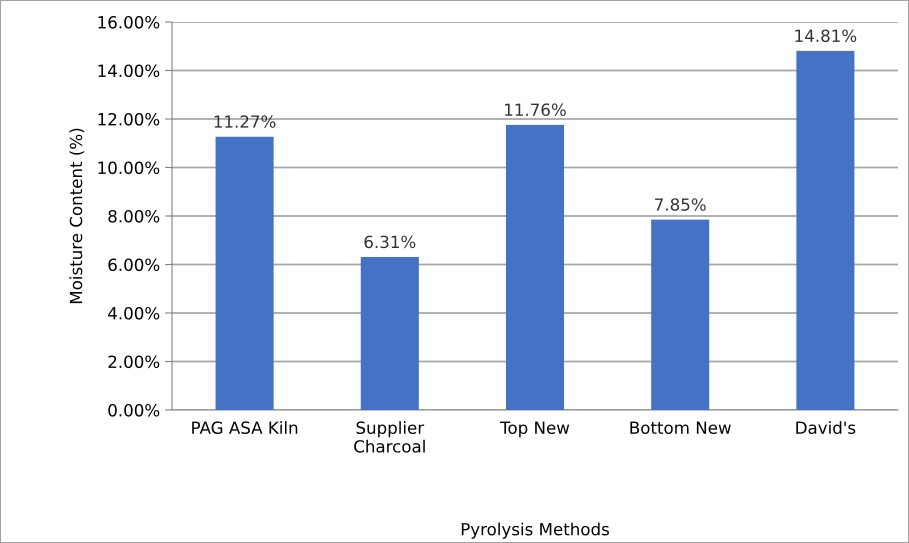 The width and height of the screenshot is (909, 543). What do you see at coordinates (535, 430) in the screenshot?
I see `x-tick-label: Top New` at bounding box center [535, 430].